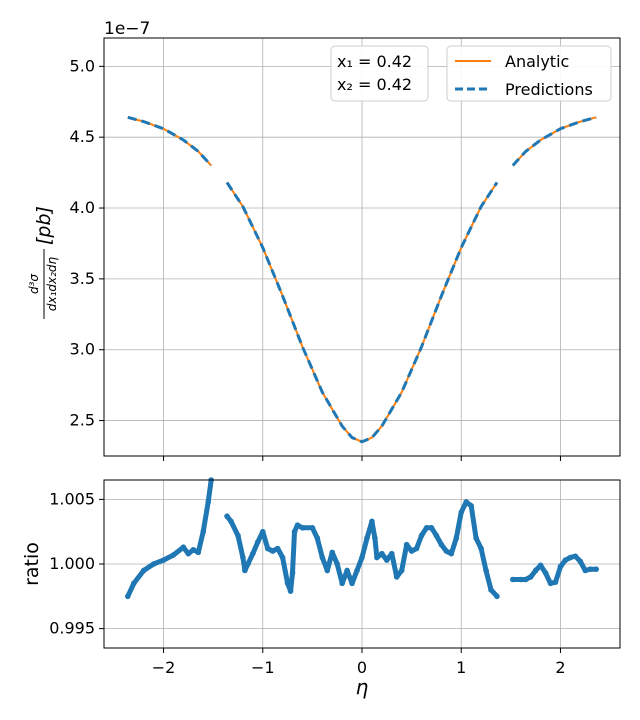 This screenshot has height=720, width=640. Describe the element at coordinates (52, 283) in the screenshot. I see `ylabel-denominator: dx₁dx₂dη` at that location.